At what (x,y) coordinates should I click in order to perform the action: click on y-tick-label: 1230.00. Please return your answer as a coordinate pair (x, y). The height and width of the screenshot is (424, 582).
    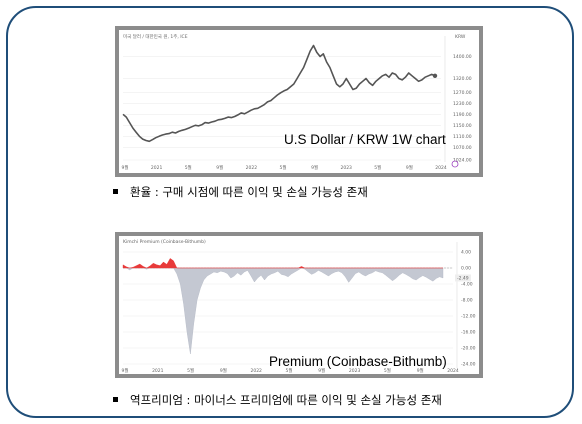
    Looking at the image, I should click on (462, 104).